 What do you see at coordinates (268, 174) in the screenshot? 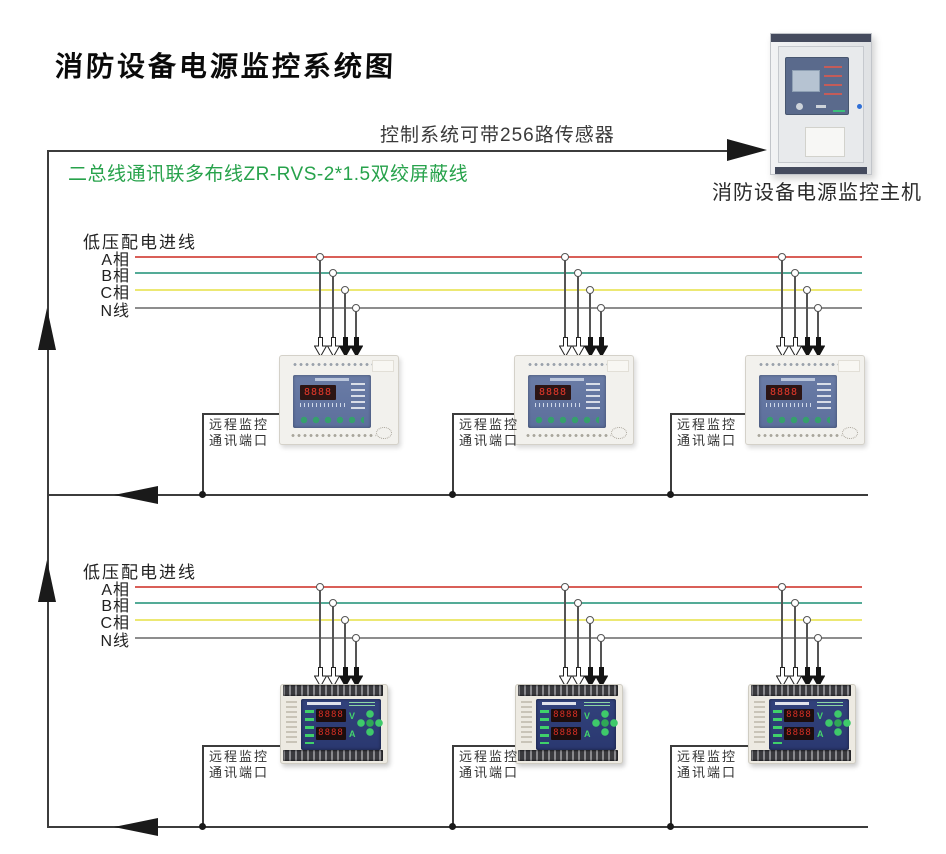
I see `wire-spec-label: 二总线通讯联多布线ZR-RVS-2*1.5双绞屏蔽线` at bounding box center [268, 174].